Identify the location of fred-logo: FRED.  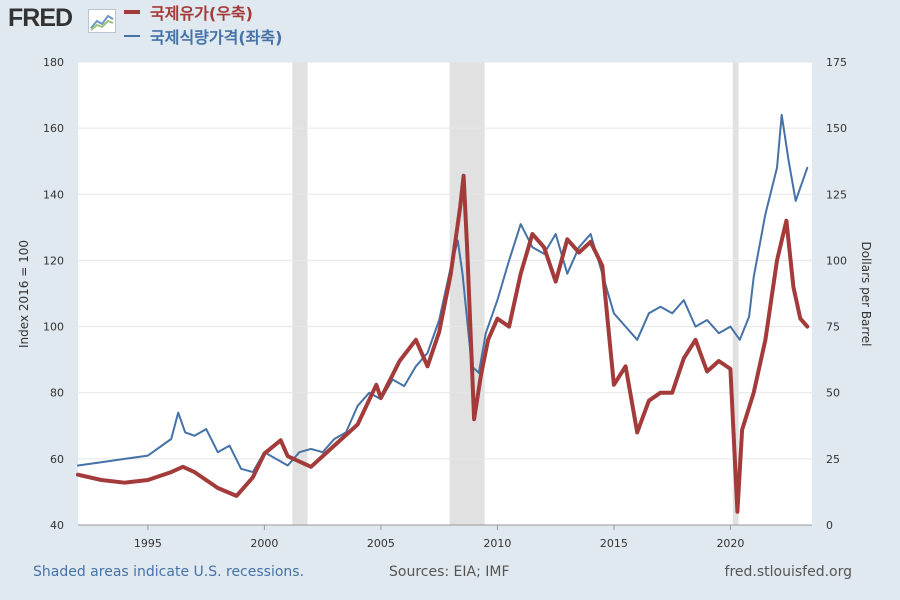
(40, 18).